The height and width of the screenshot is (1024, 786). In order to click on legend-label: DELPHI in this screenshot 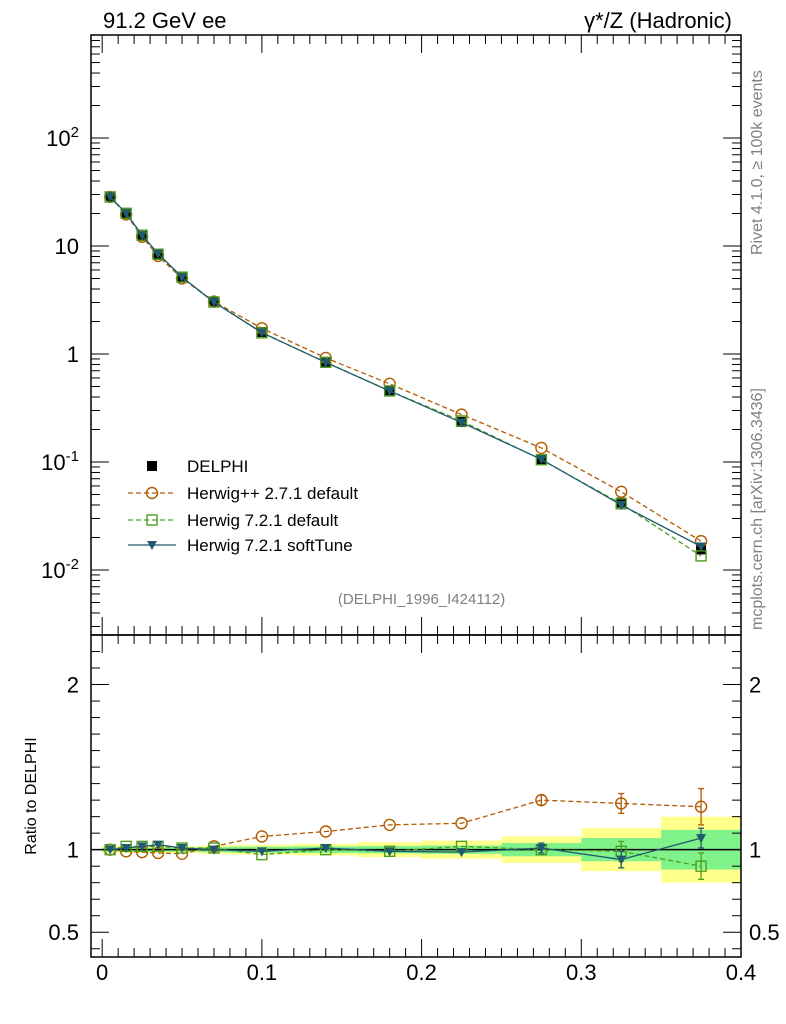, I will do `click(217, 466)`.